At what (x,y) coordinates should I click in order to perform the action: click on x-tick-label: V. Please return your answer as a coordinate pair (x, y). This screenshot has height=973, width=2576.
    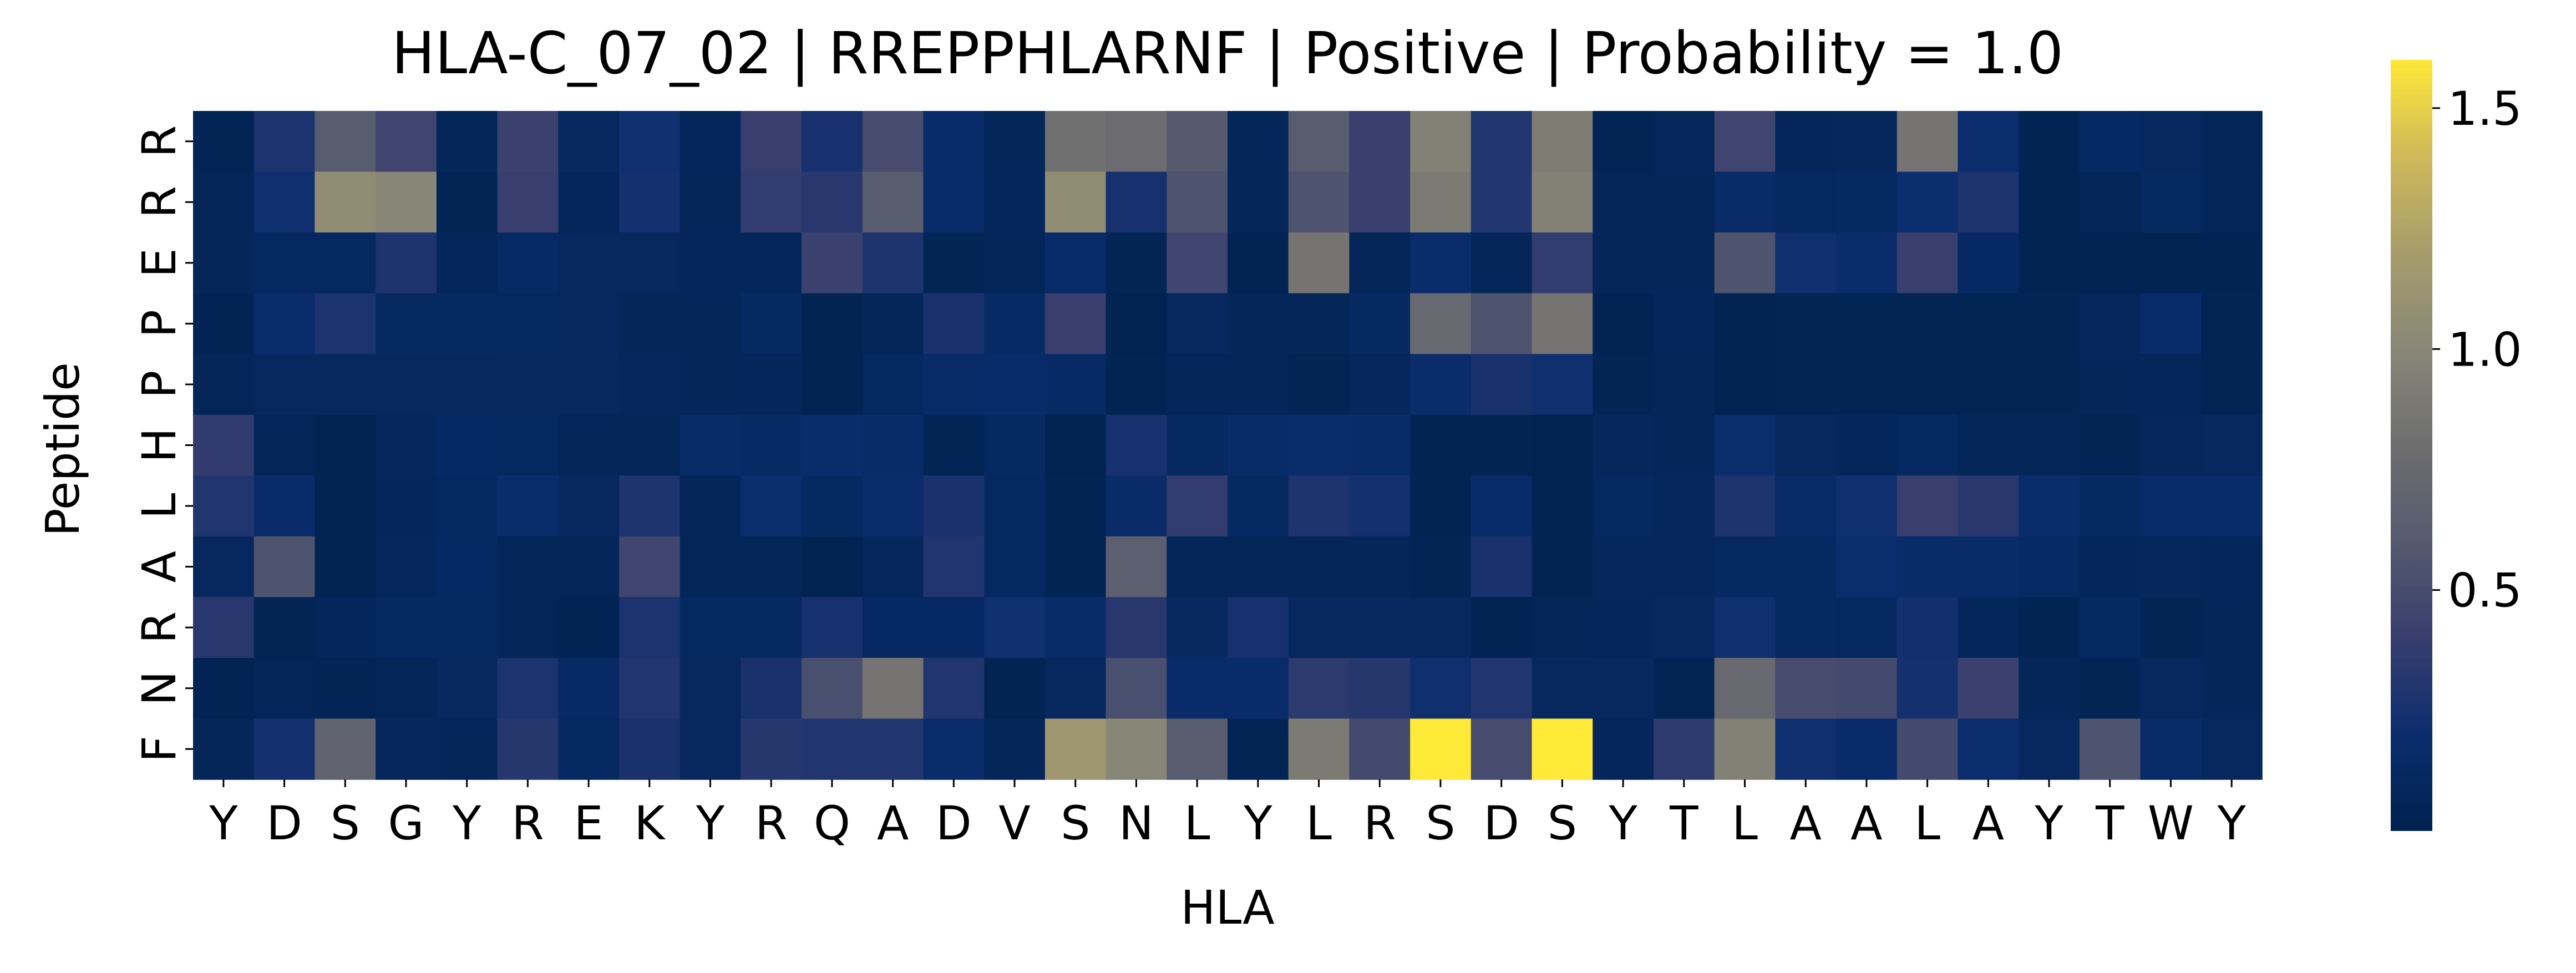
    Looking at the image, I should click on (1014, 823).